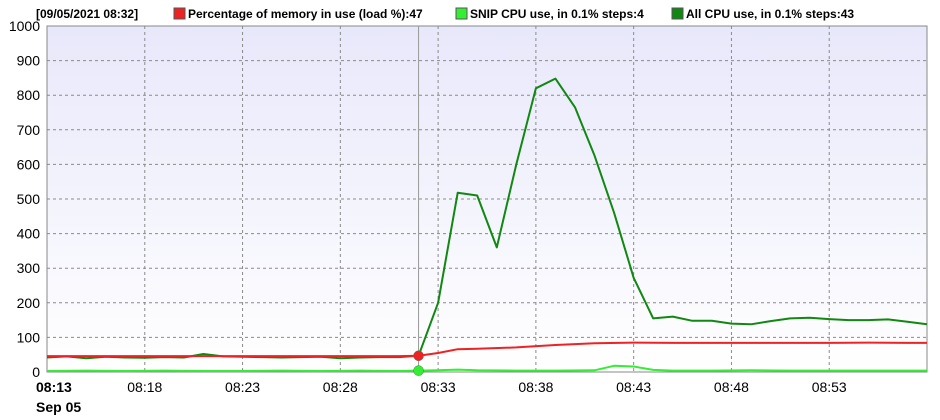 The image size is (940, 420). I want to click on x-tick-label: 08:33, so click(438, 387).